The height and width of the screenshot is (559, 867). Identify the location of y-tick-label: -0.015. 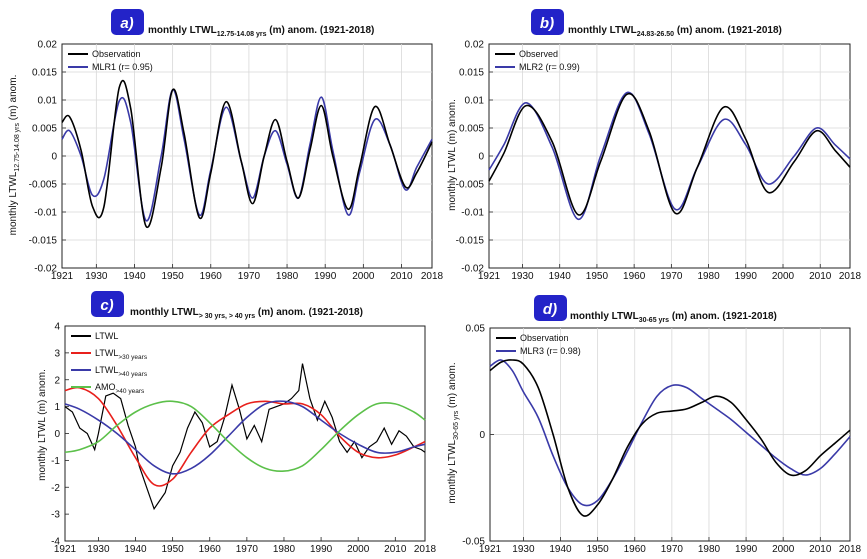
(43, 241).